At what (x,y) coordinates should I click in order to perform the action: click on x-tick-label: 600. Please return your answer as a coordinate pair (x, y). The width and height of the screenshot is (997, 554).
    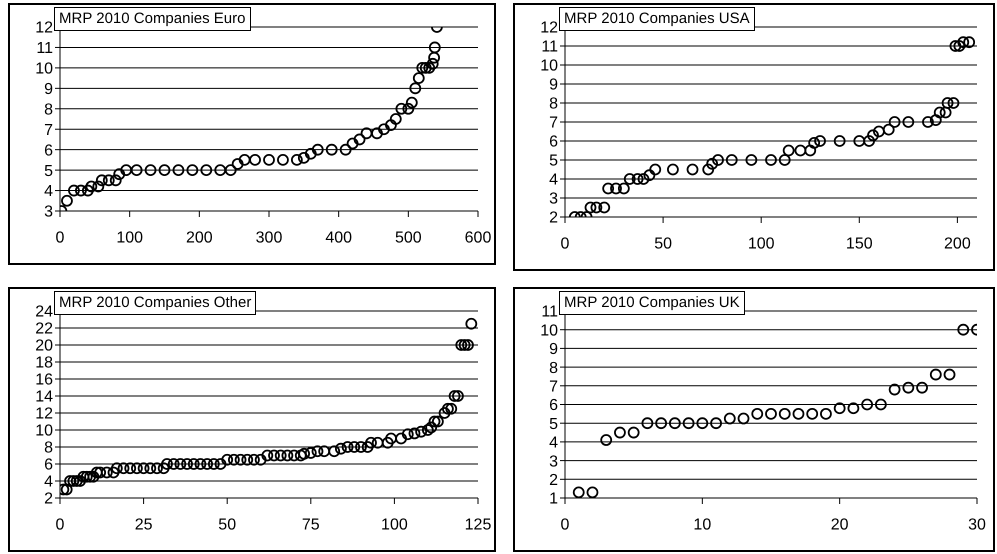
    Looking at the image, I should click on (478, 237).